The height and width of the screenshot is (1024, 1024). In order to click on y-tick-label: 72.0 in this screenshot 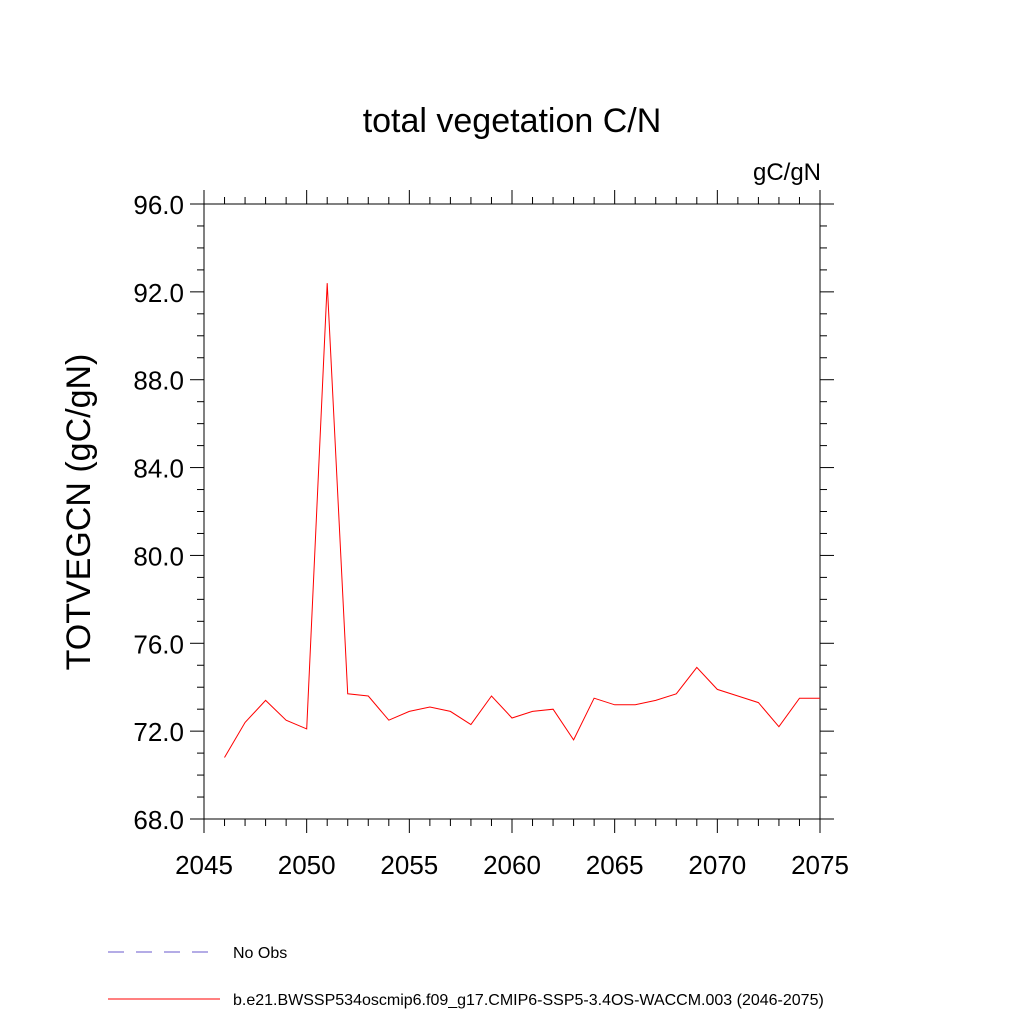, I will do `click(158, 732)`.